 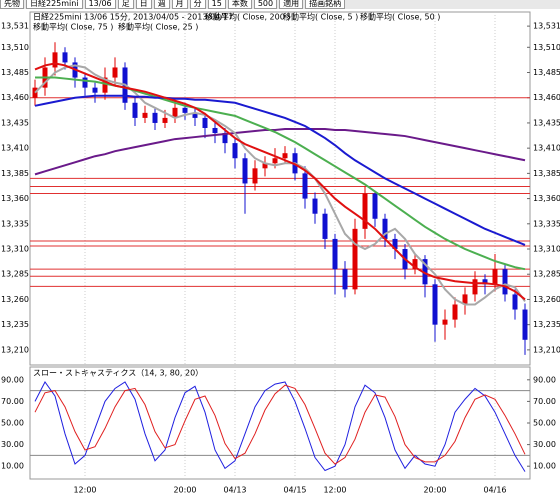 What do you see at coordinates (546, 223) in the screenshot?
I see `y-tick-label-right: 13,335` at bounding box center [546, 223].